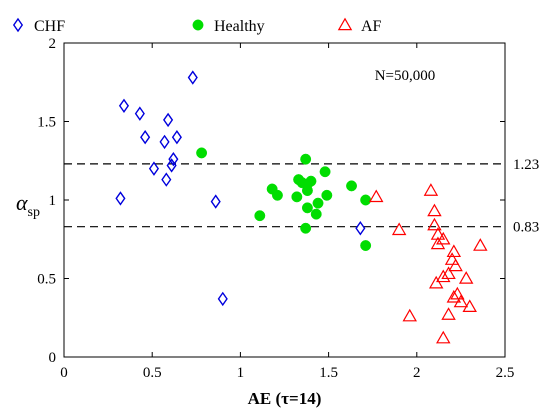 Image resolution: width=550 pixels, height=414 pixels. I want to click on y-axis-label-symbol: α, so click(22, 202).